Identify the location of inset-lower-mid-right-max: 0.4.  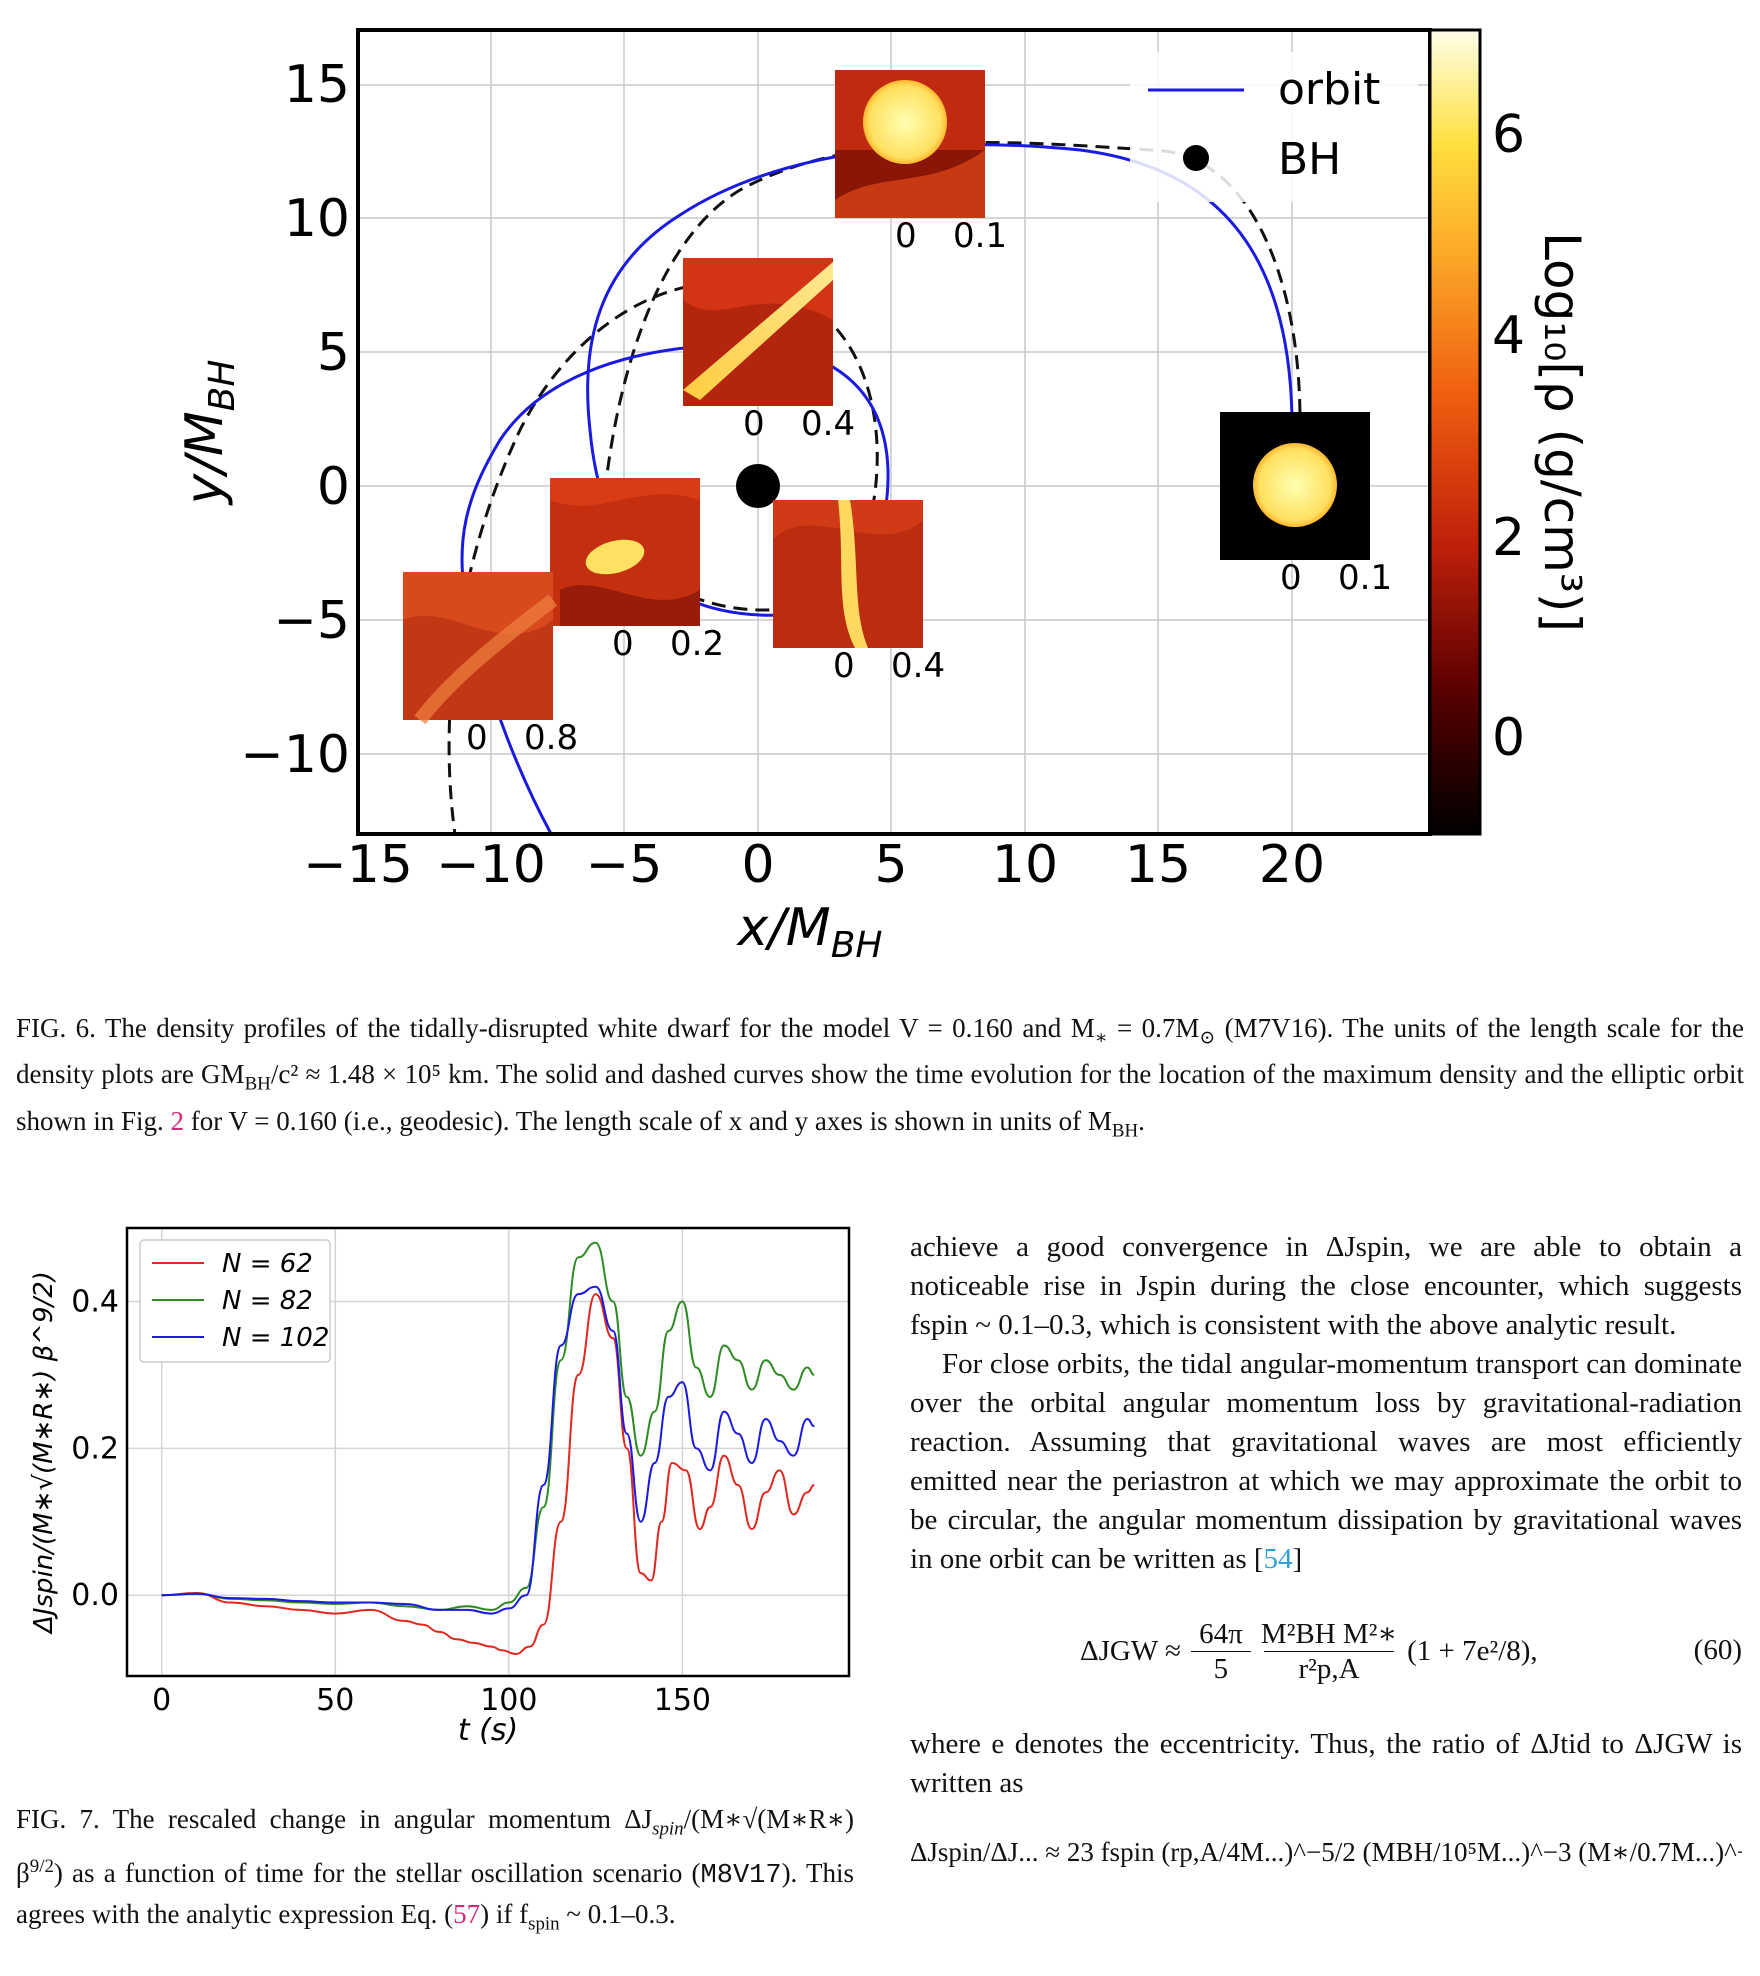
(918, 666).